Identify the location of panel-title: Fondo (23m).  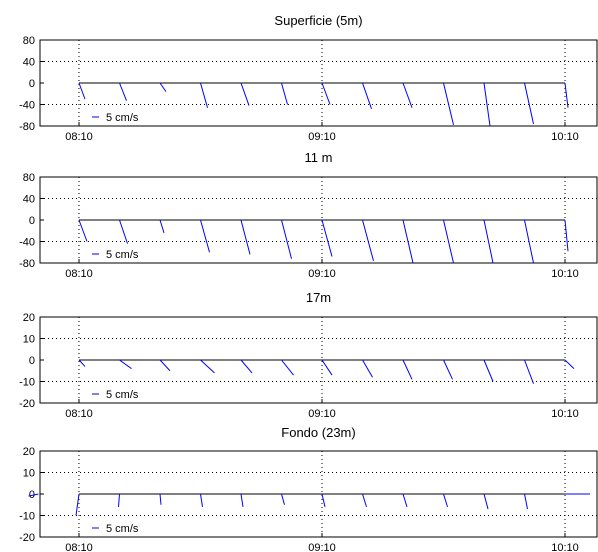
(318, 432).